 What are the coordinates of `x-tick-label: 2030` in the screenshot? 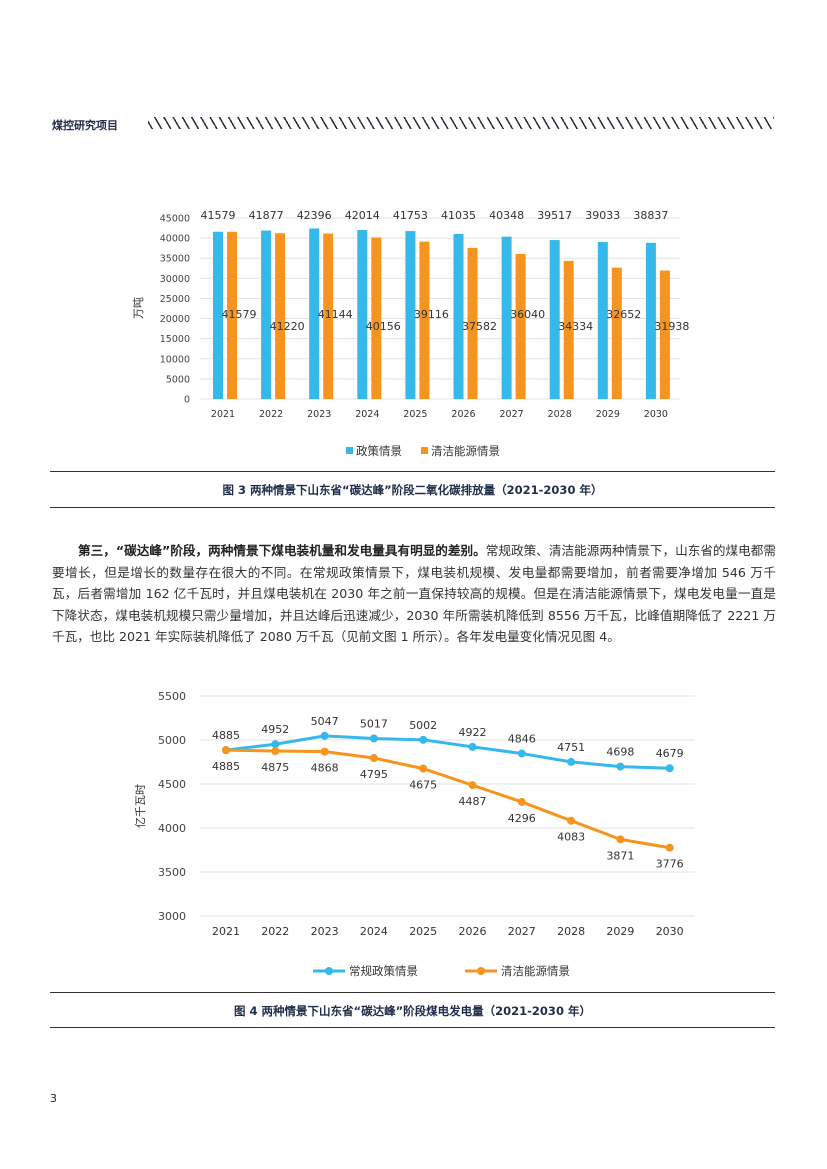 It's located at (656, 414).